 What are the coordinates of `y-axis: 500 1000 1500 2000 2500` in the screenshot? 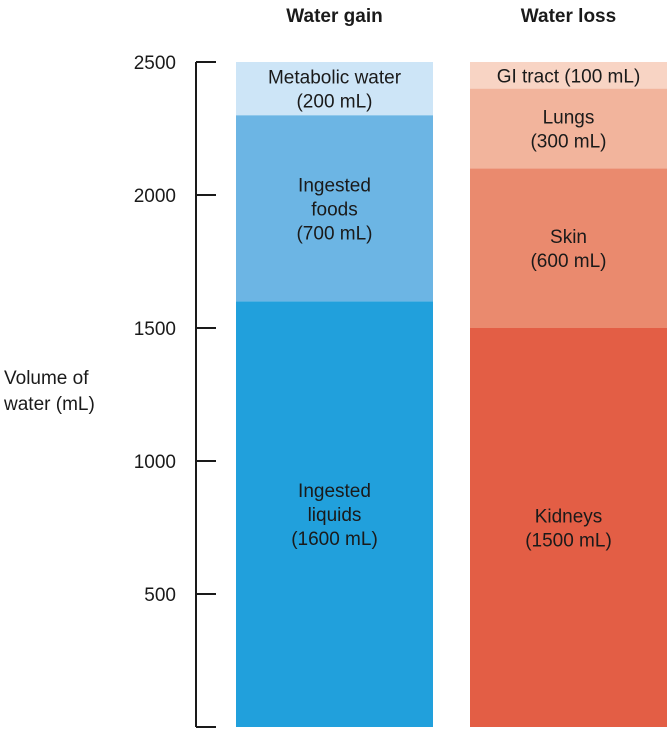 It's located at (175, 390).